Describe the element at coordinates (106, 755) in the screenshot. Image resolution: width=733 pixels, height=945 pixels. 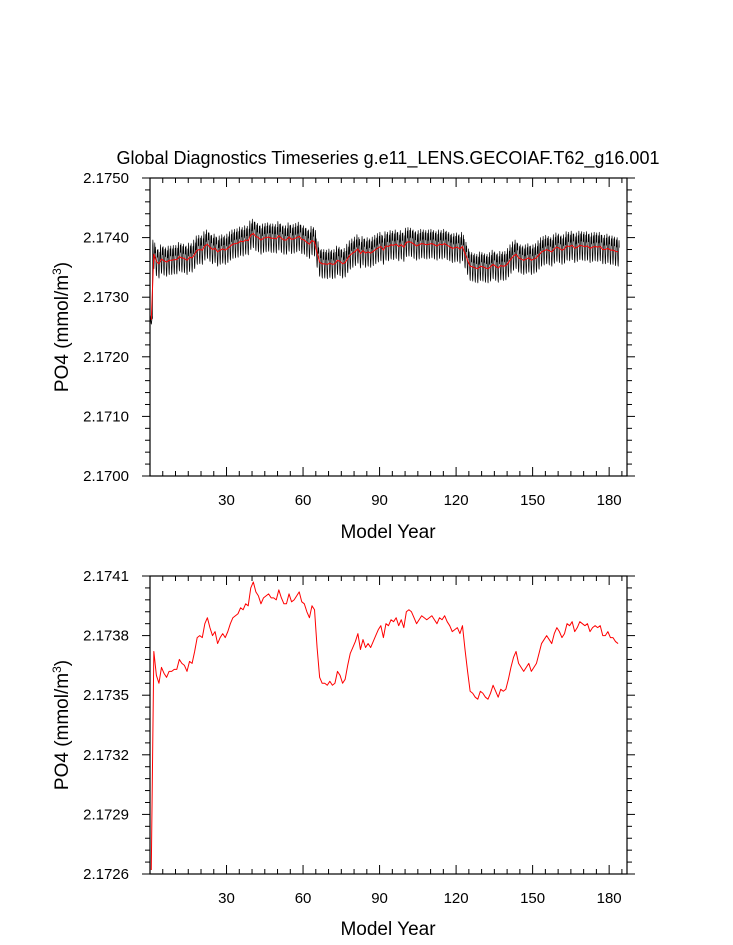
I see `y-tick-label: 2.1732` at that location.